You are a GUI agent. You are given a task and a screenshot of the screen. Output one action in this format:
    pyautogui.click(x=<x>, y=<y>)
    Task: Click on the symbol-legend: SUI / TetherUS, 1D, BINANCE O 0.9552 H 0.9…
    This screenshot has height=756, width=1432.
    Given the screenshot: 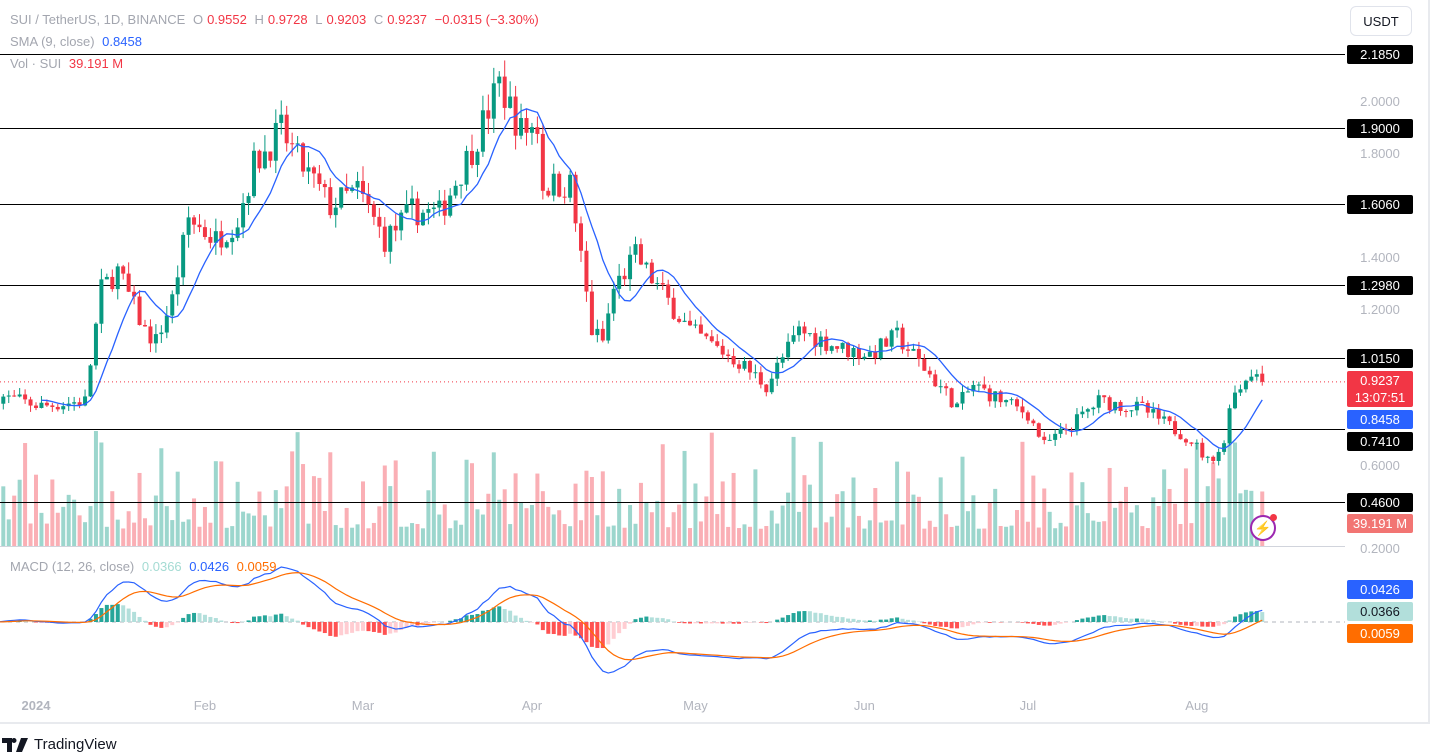 What is the action you would take?
    pyautogui.click(x=276, y=19)
    